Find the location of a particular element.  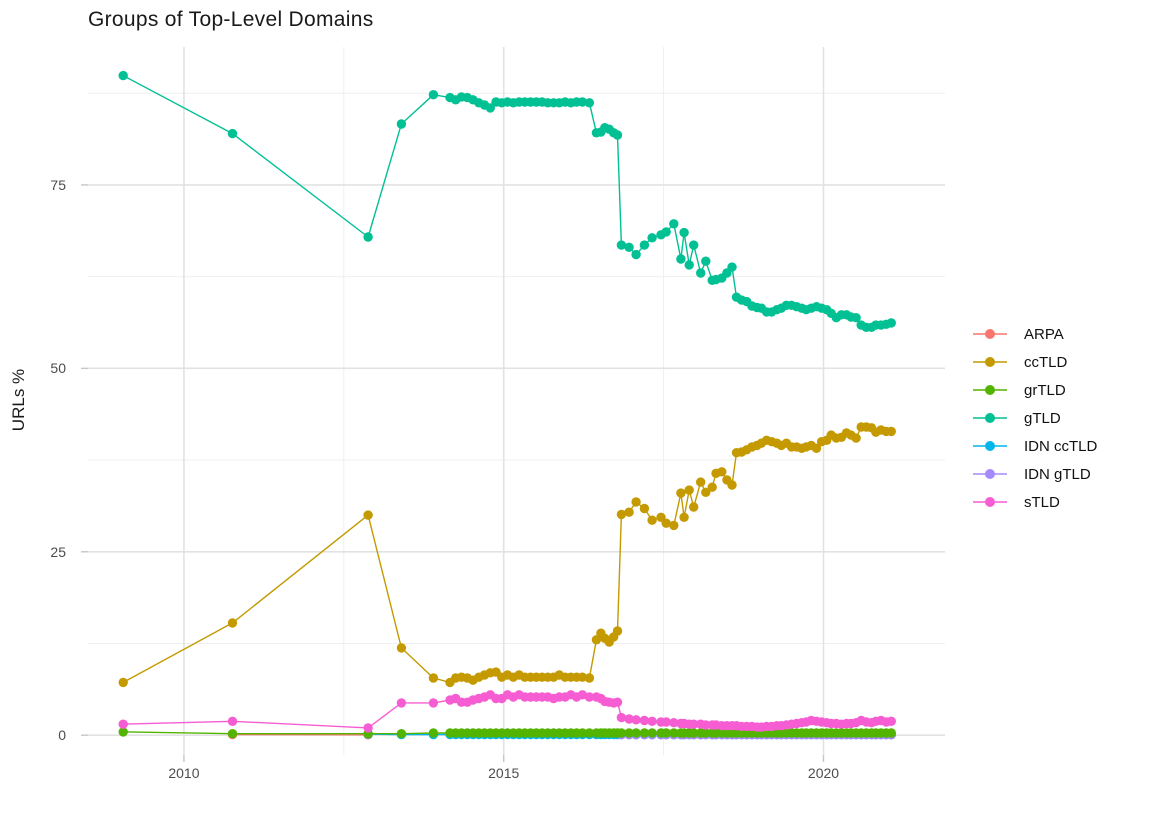

y-tick-label: 50 is located at coordinates (58, 368).